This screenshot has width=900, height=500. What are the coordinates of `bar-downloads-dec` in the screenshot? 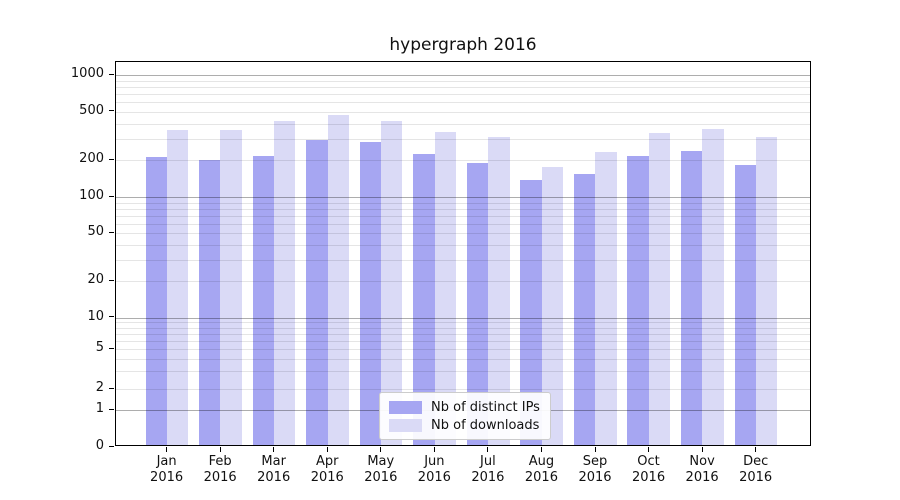 It's located at (766, 290).